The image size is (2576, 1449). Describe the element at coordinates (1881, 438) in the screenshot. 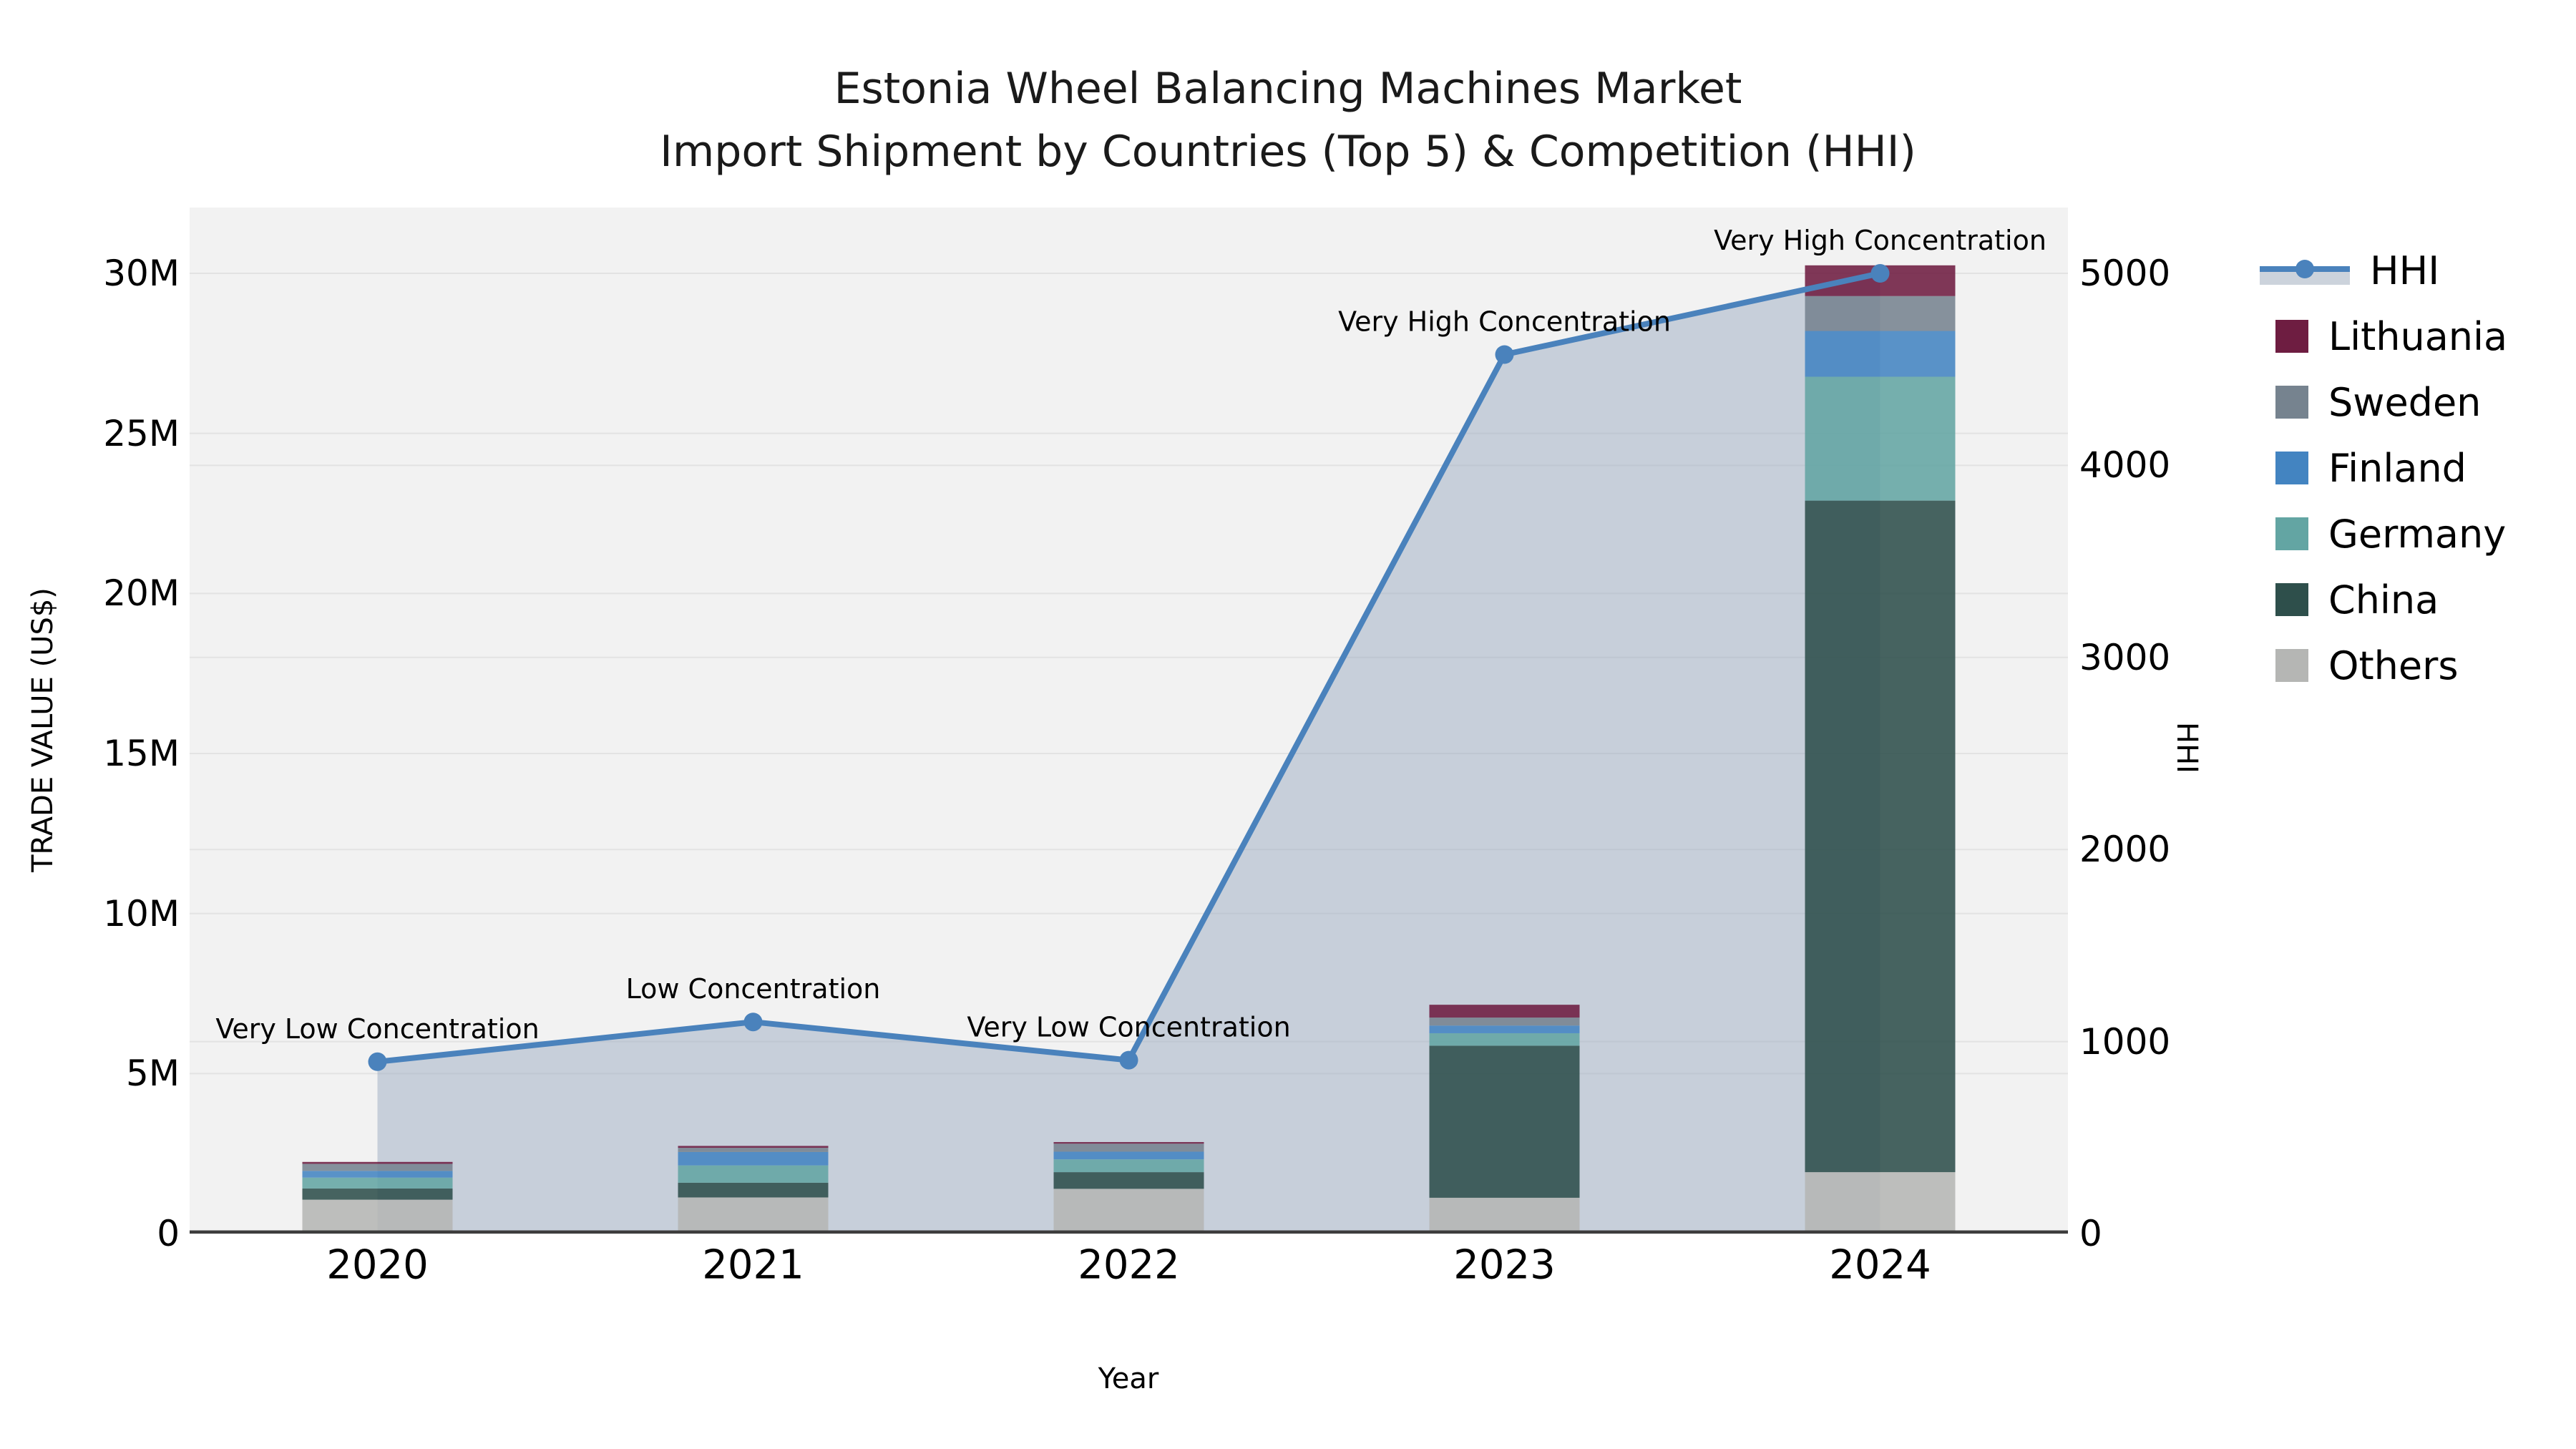

I see `bar-segment-2024-germany` at that location.